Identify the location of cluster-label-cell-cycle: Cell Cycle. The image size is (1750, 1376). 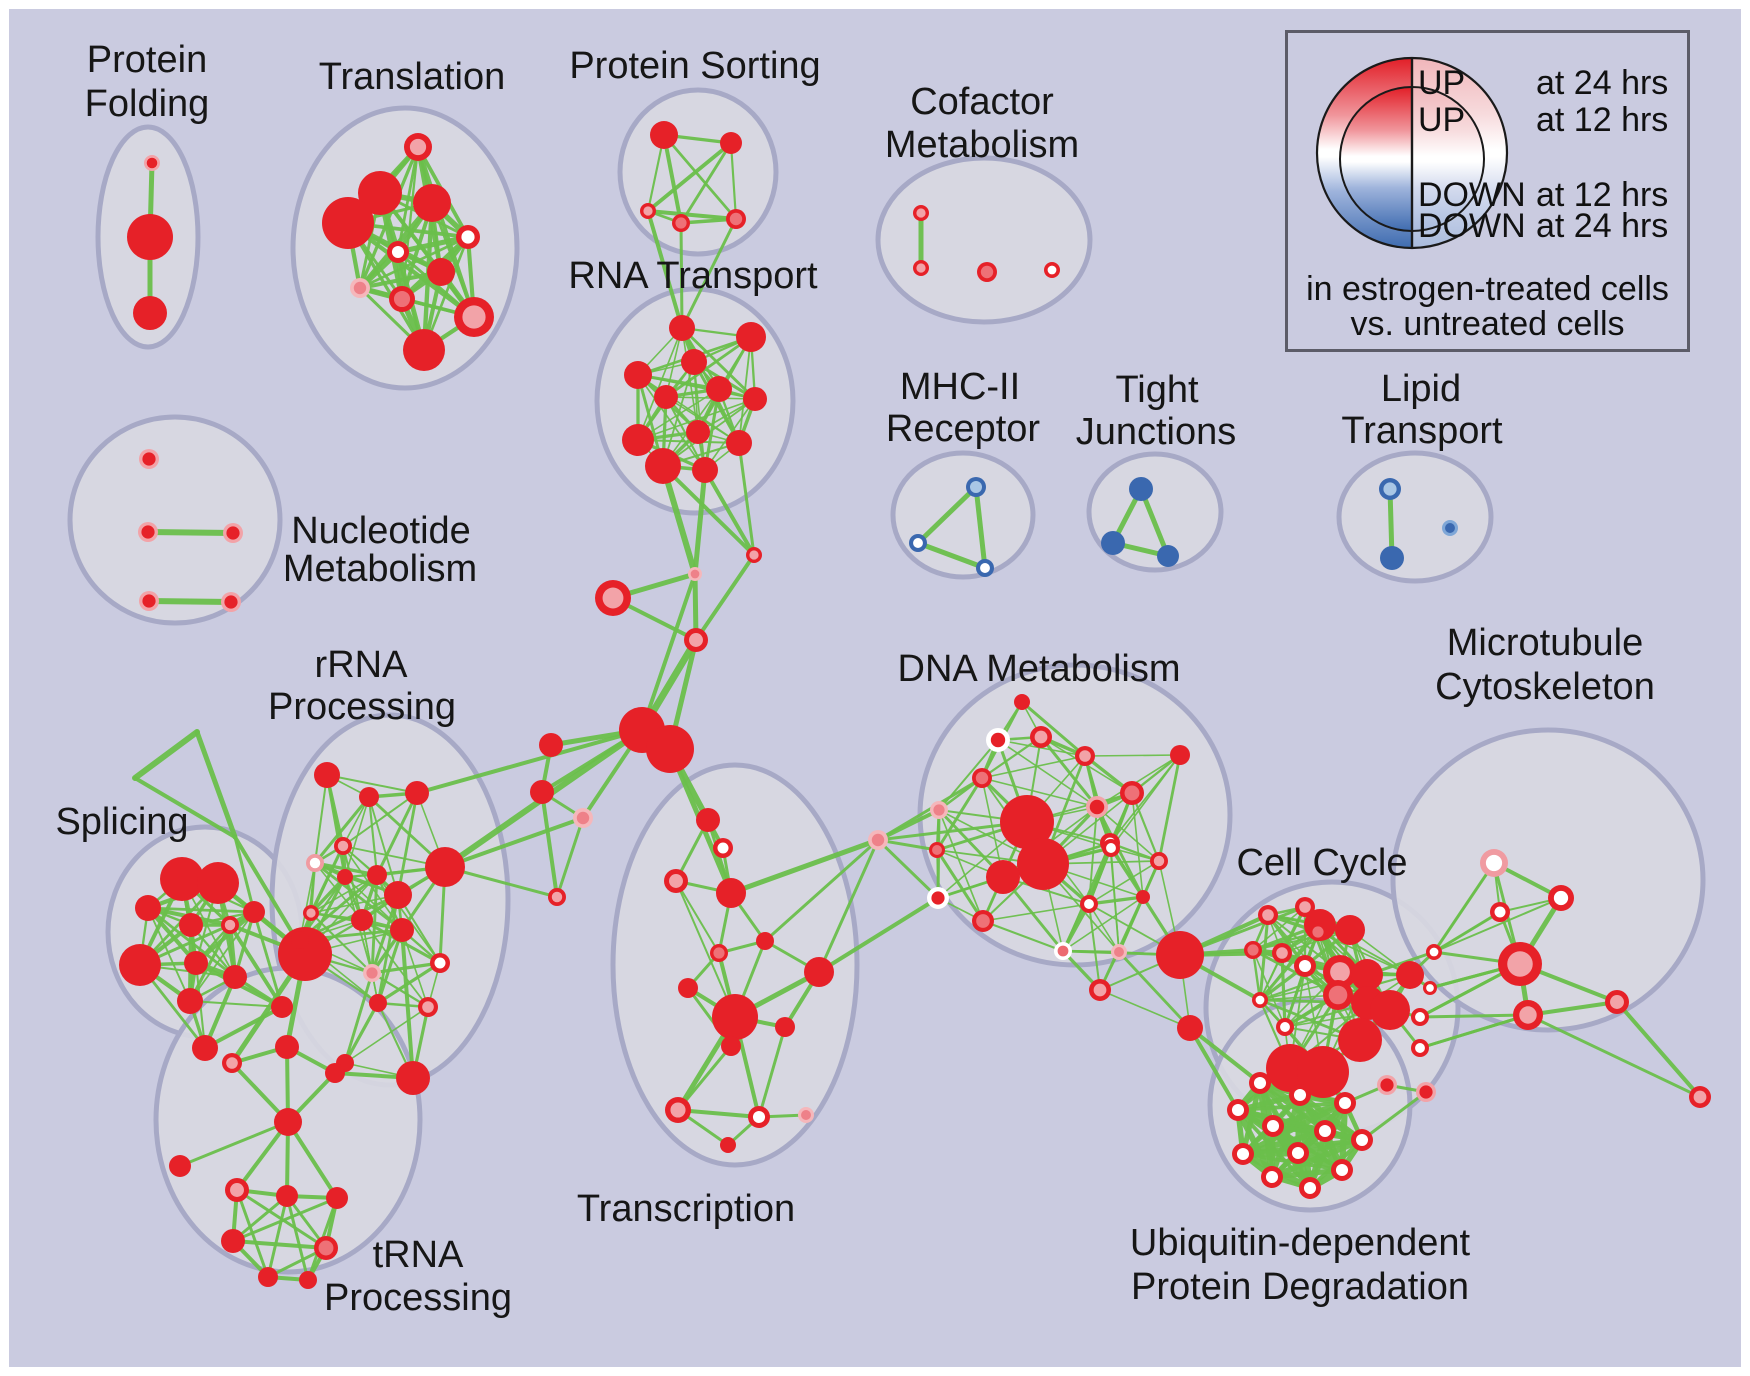
(1321, 863).